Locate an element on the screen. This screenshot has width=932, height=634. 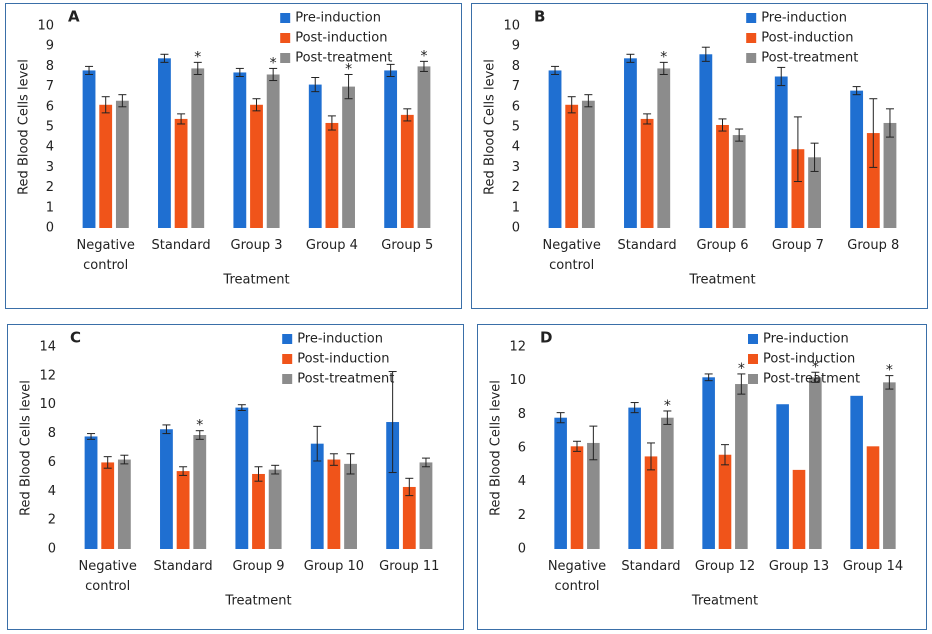
x-tick-label: Group 5 is located at coordinates (407, 245).